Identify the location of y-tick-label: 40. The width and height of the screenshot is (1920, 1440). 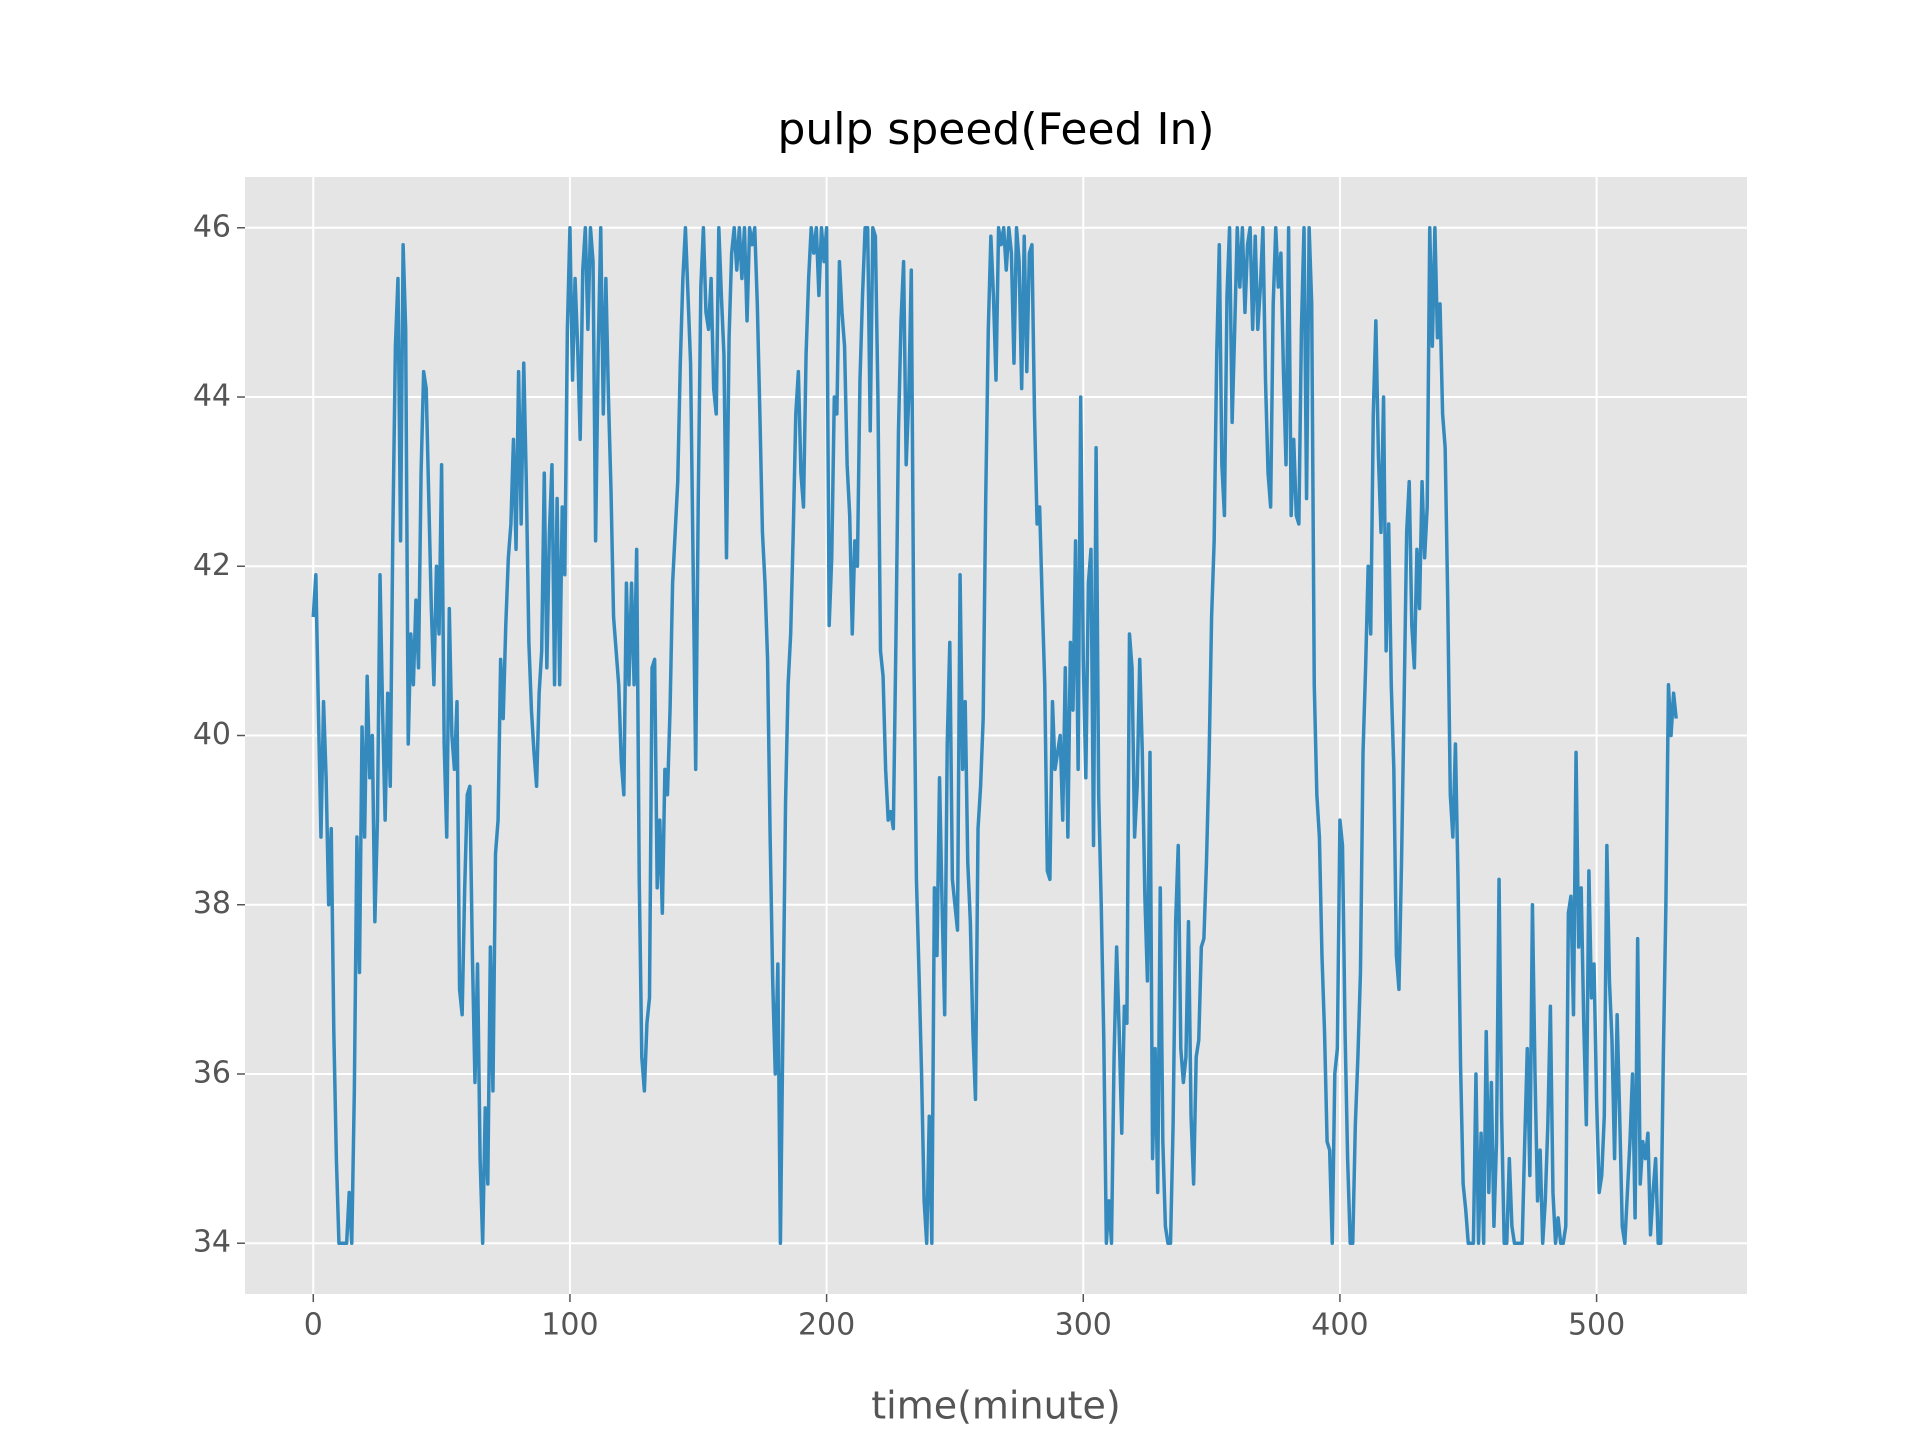
(212, 734).